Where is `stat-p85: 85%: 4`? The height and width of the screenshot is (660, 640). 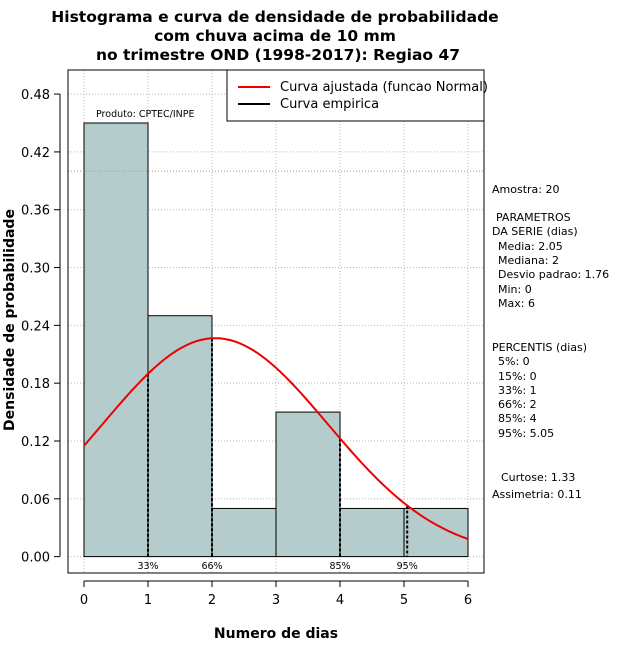
stat-p85: 85%: 4 is located at coordinates (517, 418).